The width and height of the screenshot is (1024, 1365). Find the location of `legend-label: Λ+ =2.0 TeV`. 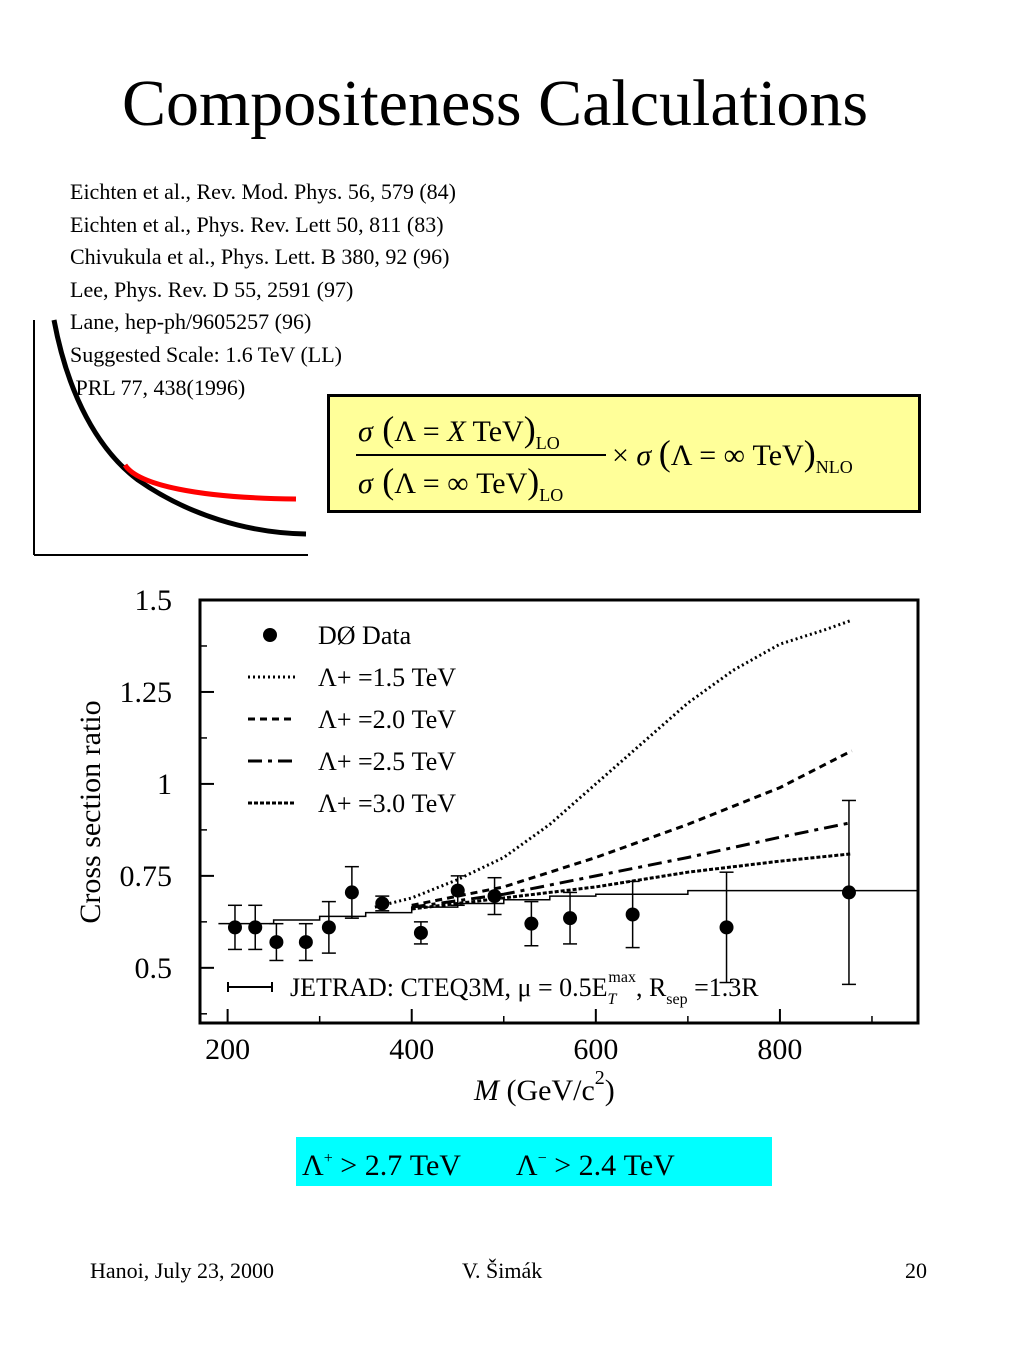

legend-label: Λ+ =2.0 TeV is located at coordinates (387, 719).